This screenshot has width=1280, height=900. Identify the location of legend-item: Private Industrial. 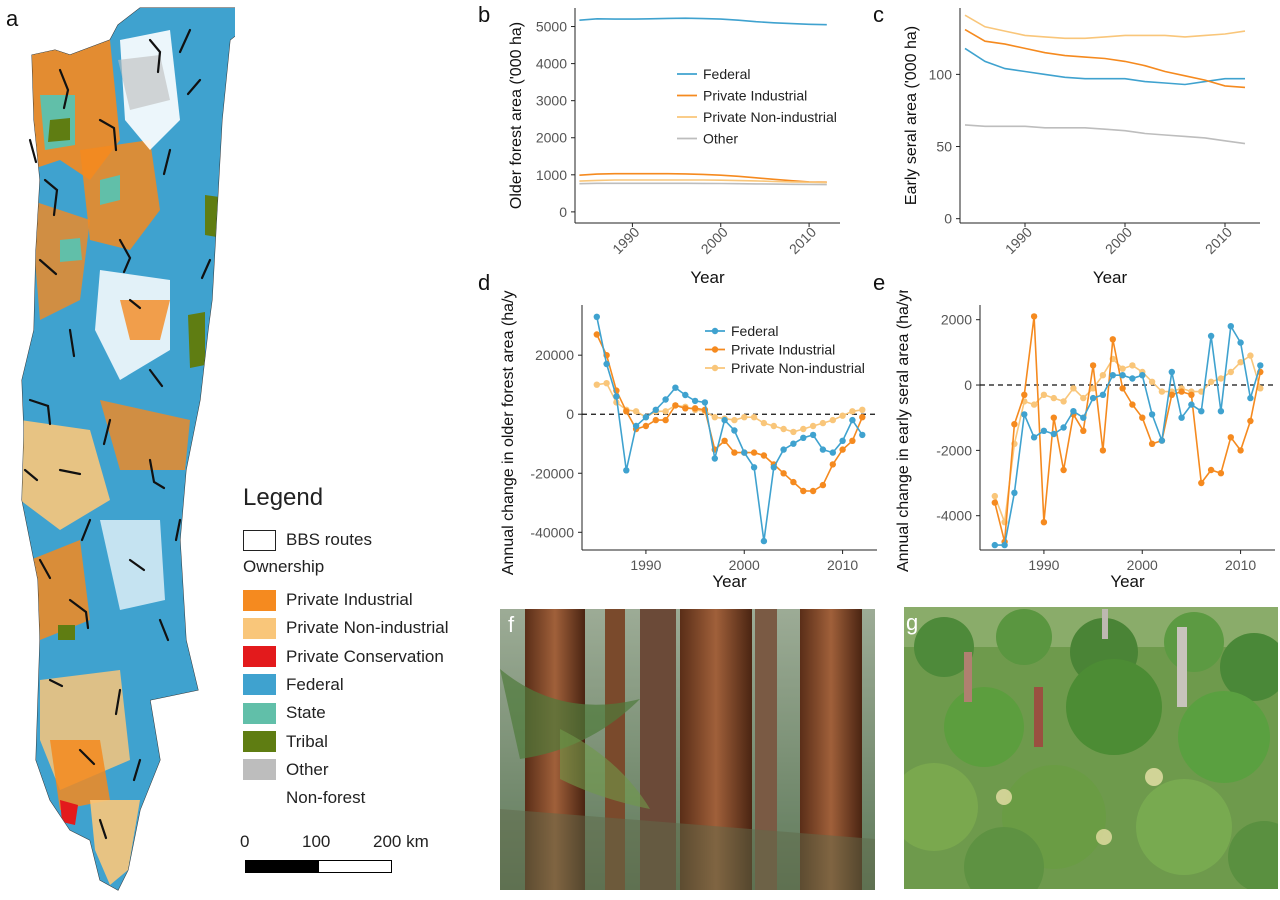
(328, 600).